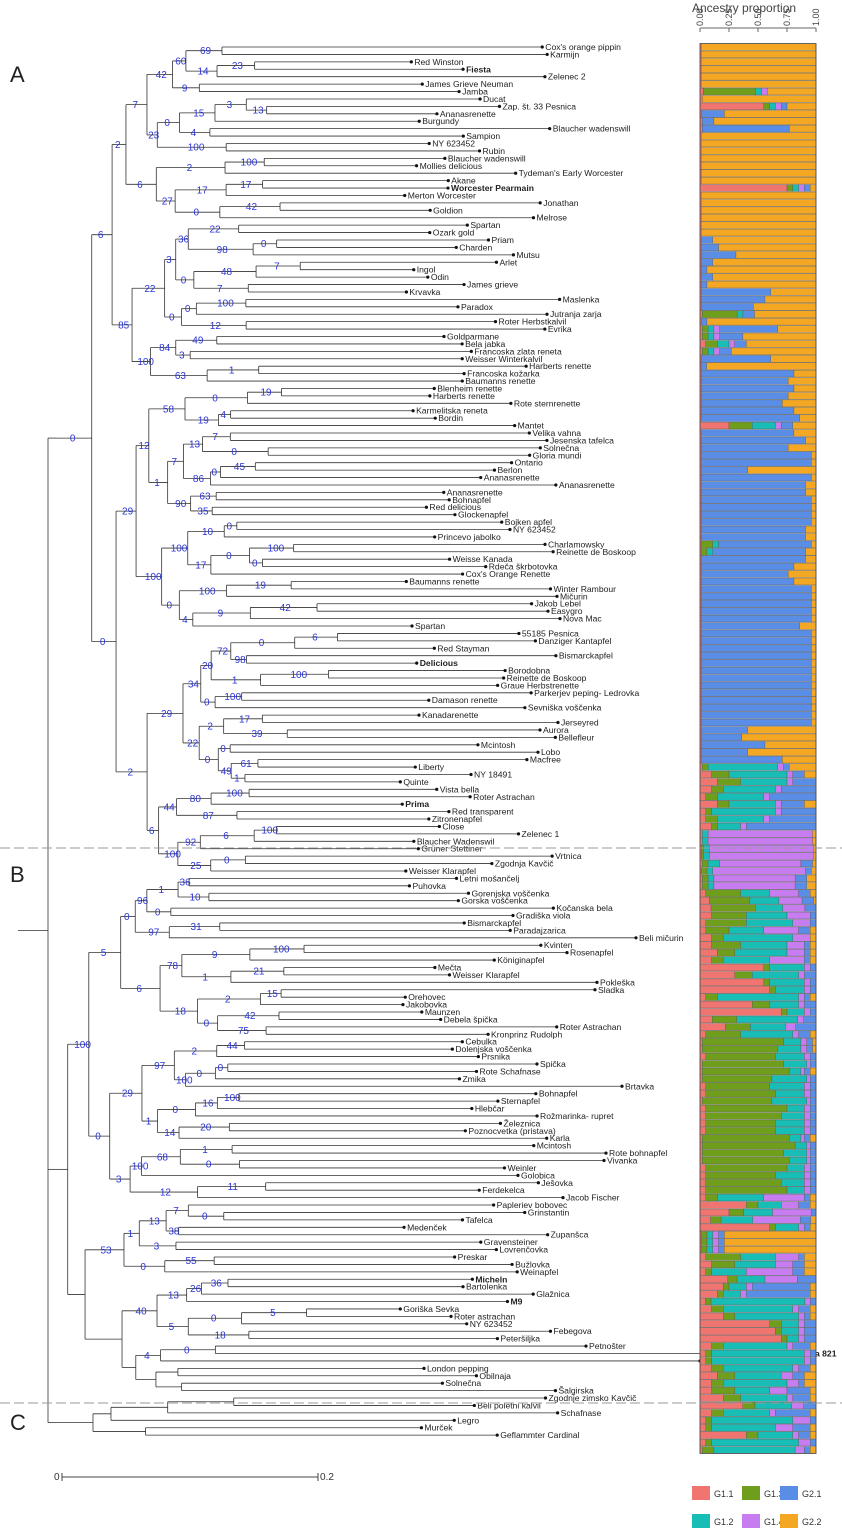 The height and width of the screenshot is (1536, 842). Describe the element at coordinates (483, 559) in the screenshot. I see `leaf-label: Weisse Kanada` at that location.